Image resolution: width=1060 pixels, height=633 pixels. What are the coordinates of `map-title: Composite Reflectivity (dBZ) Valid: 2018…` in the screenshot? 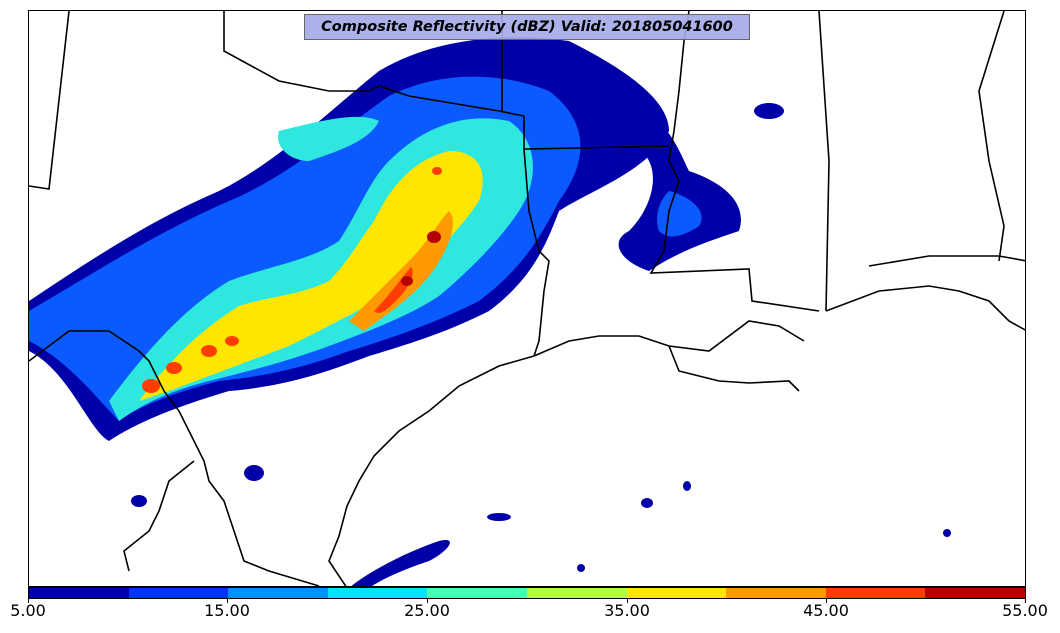 It's located at (527, 27).